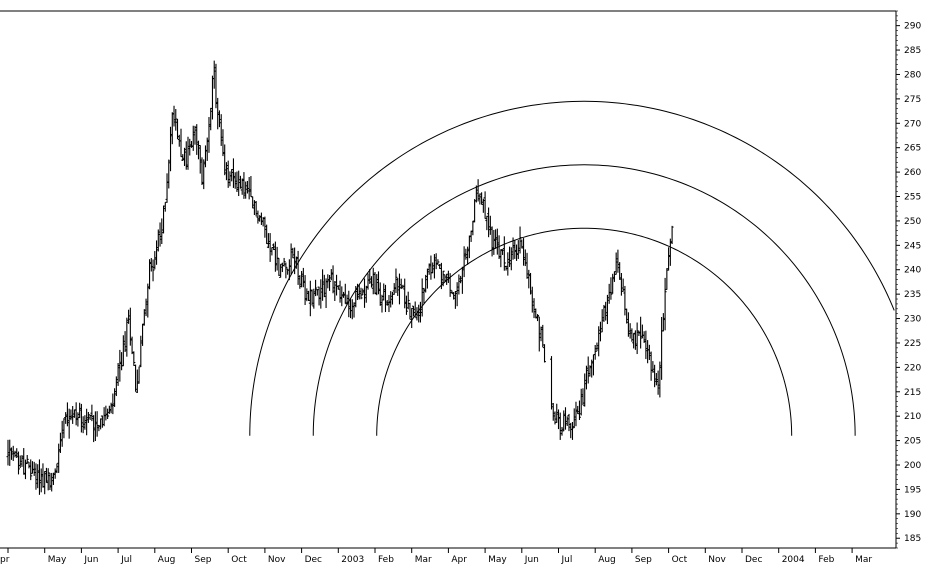  What do you see at coordinates (386, 559) in the screenshot?
I see `x-tick-label: Feb` at bounding box center [386, 559].